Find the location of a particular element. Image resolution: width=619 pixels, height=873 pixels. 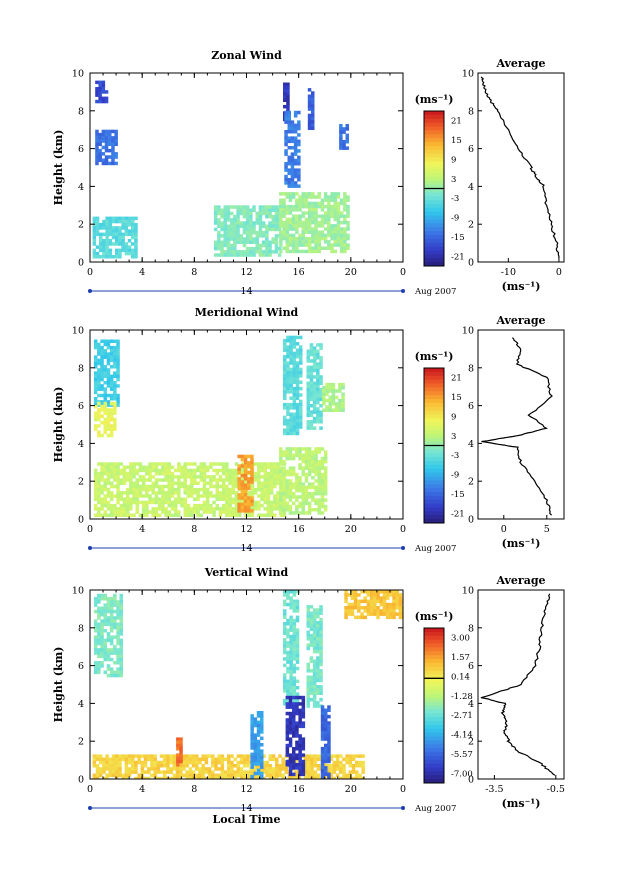

colorbar-tick-label: -5.57 is located at coordinates (462, 755).